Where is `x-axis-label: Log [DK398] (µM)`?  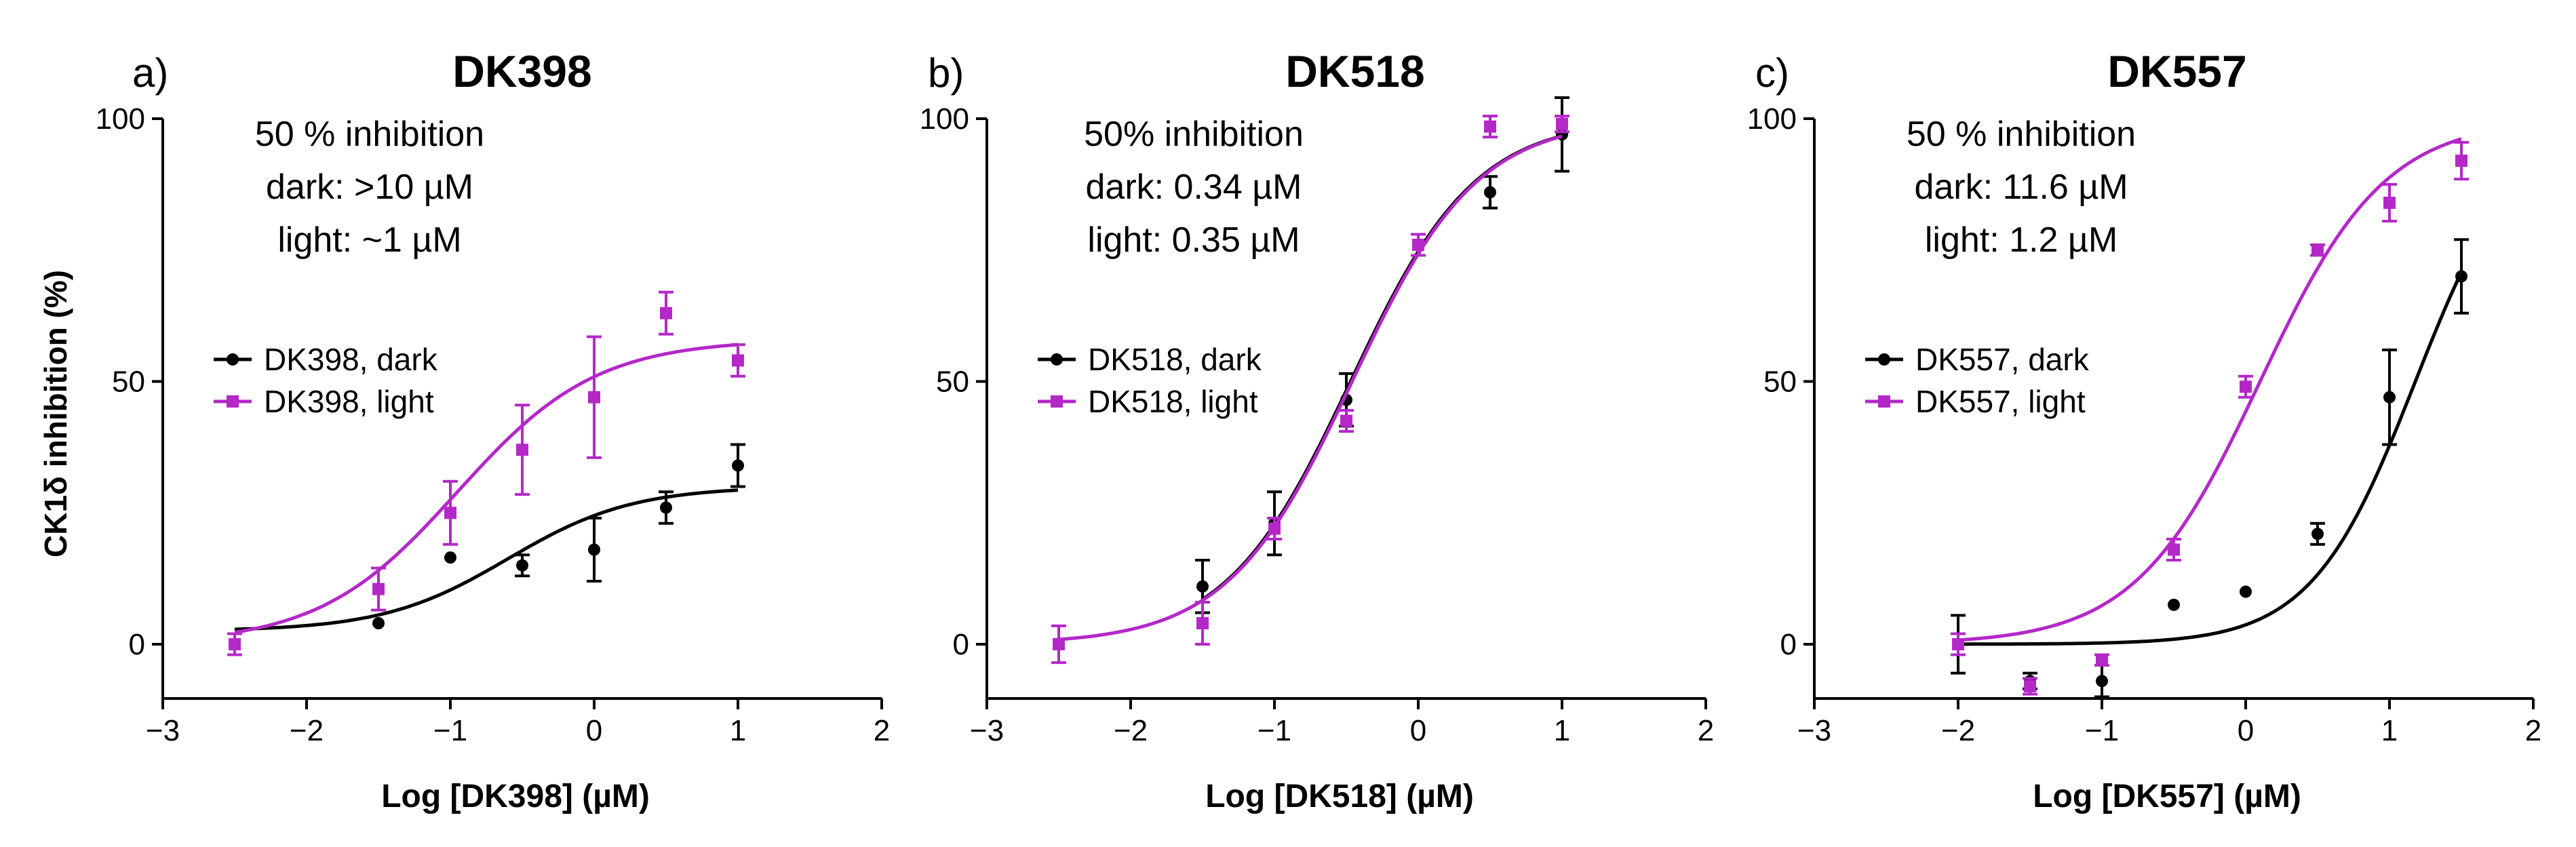 x-axis-label: Log [DK398] (µM) is located at coordinates (515, 796).